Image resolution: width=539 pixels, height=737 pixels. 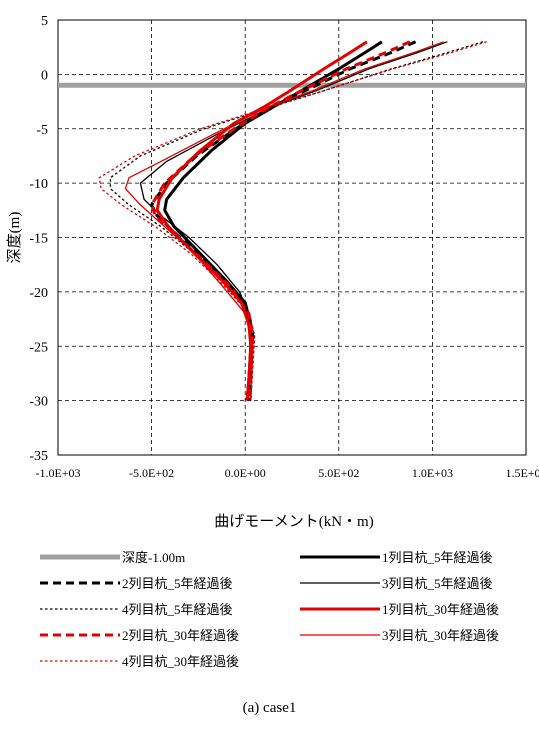 I want to click on legend-label: 2列目杭_5年経過後, so click(x=177, y=583).